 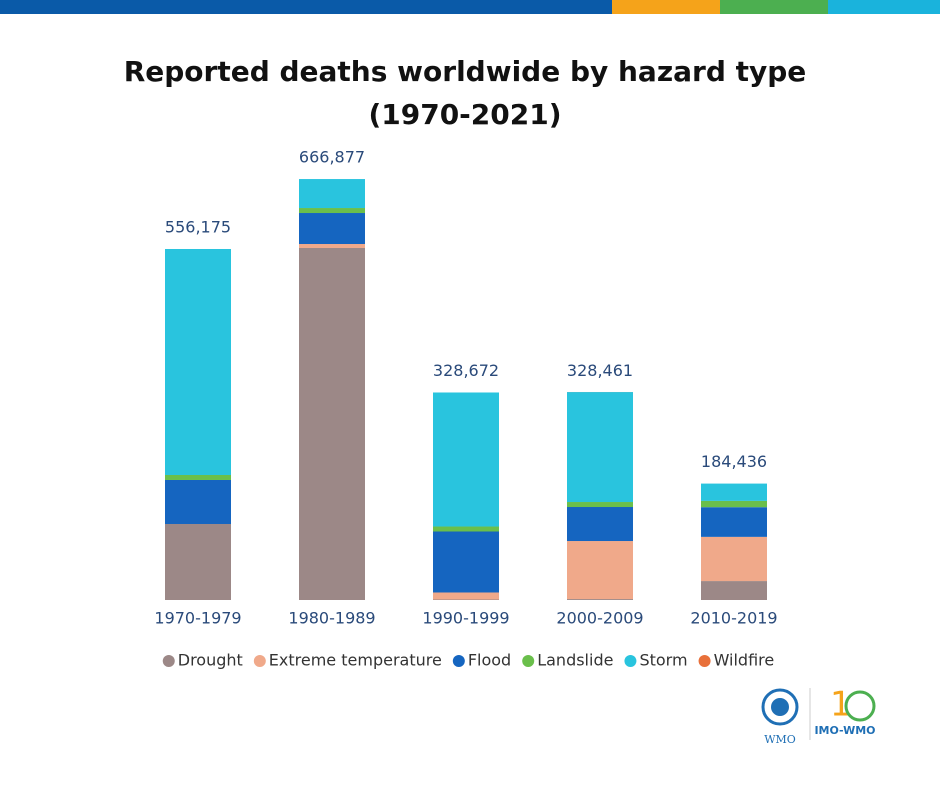 I want to click on x-tick-label: 1990-1999, so click(x=465, y=618).